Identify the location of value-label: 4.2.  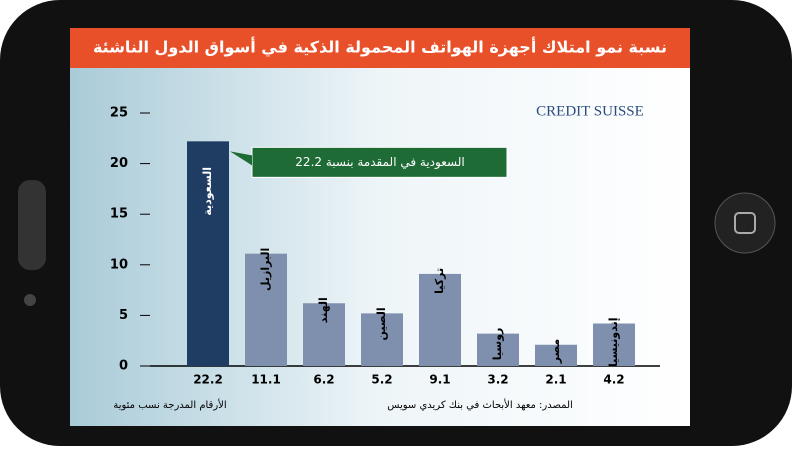
(613, 380).